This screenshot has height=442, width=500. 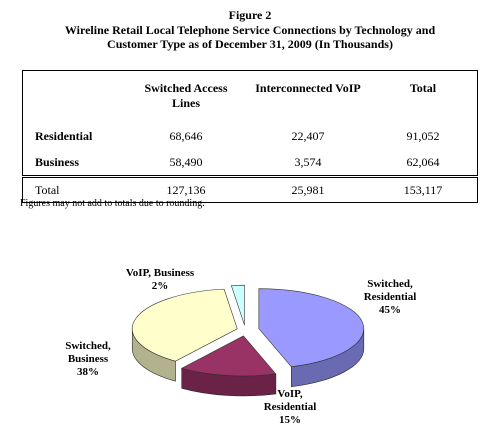 I want to click on header-cell: Total, so click(x=423, y=88).